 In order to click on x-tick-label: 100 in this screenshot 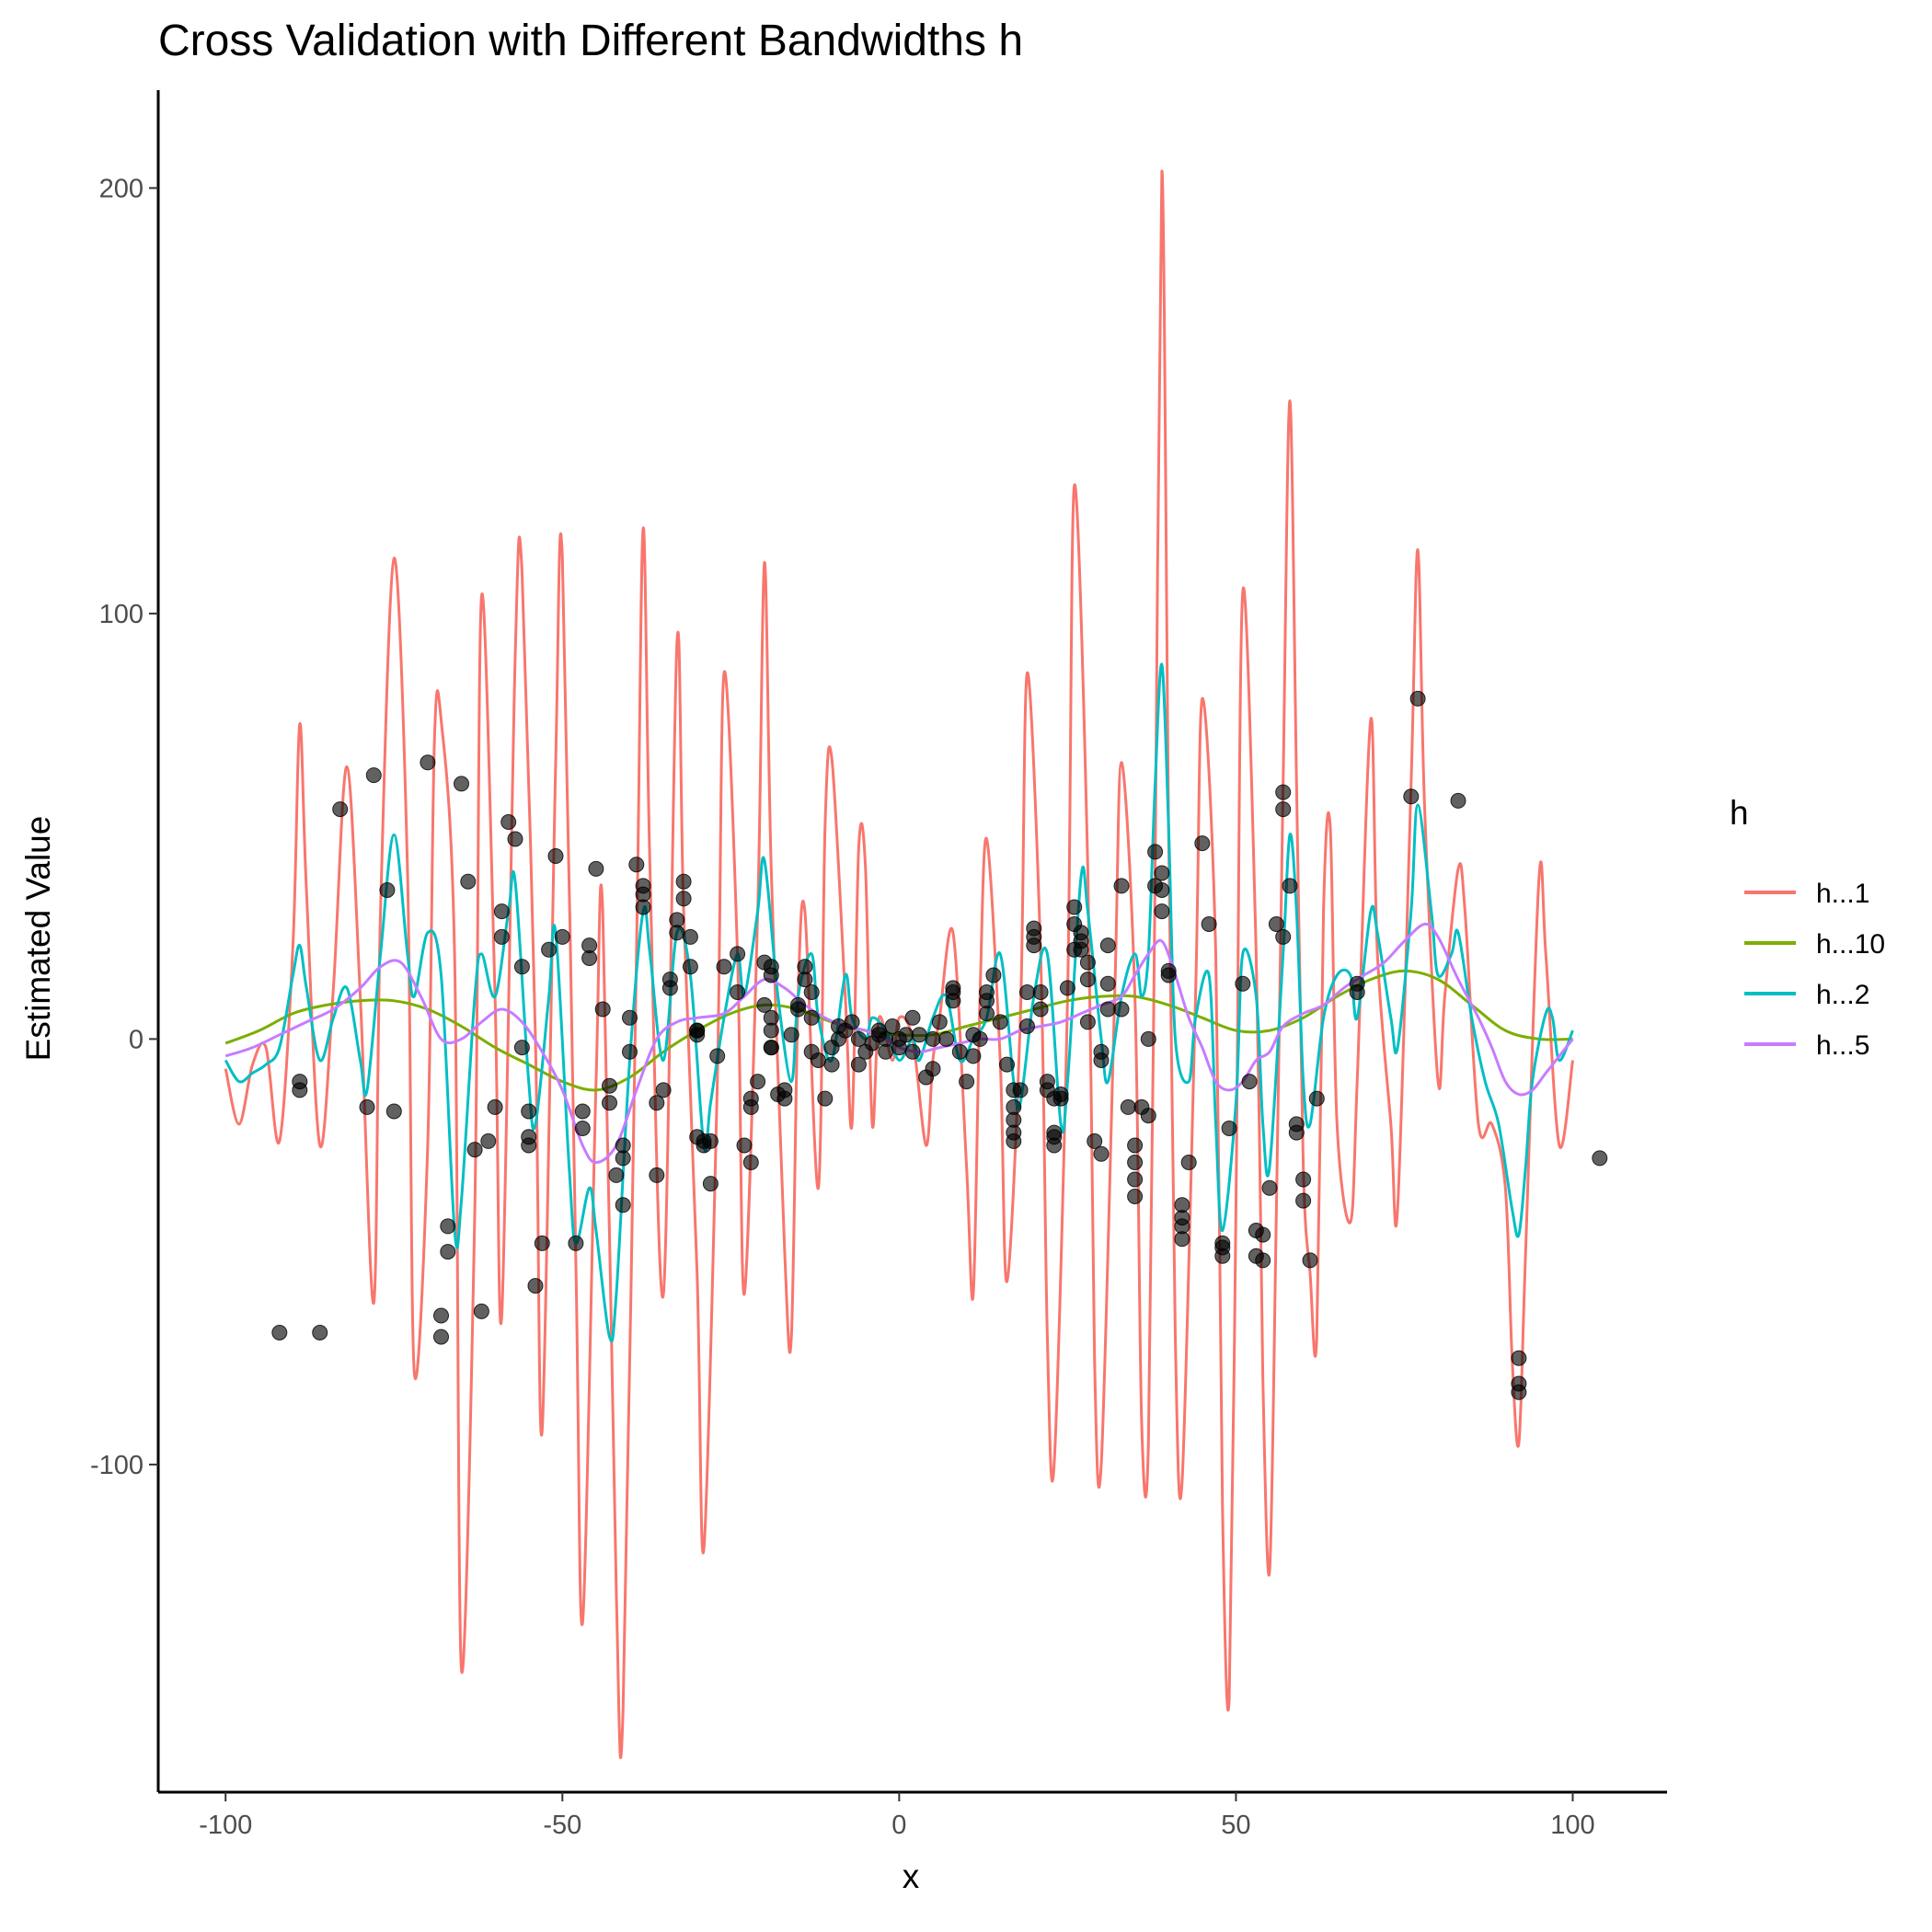, I will do `click(1572, 1825)`.